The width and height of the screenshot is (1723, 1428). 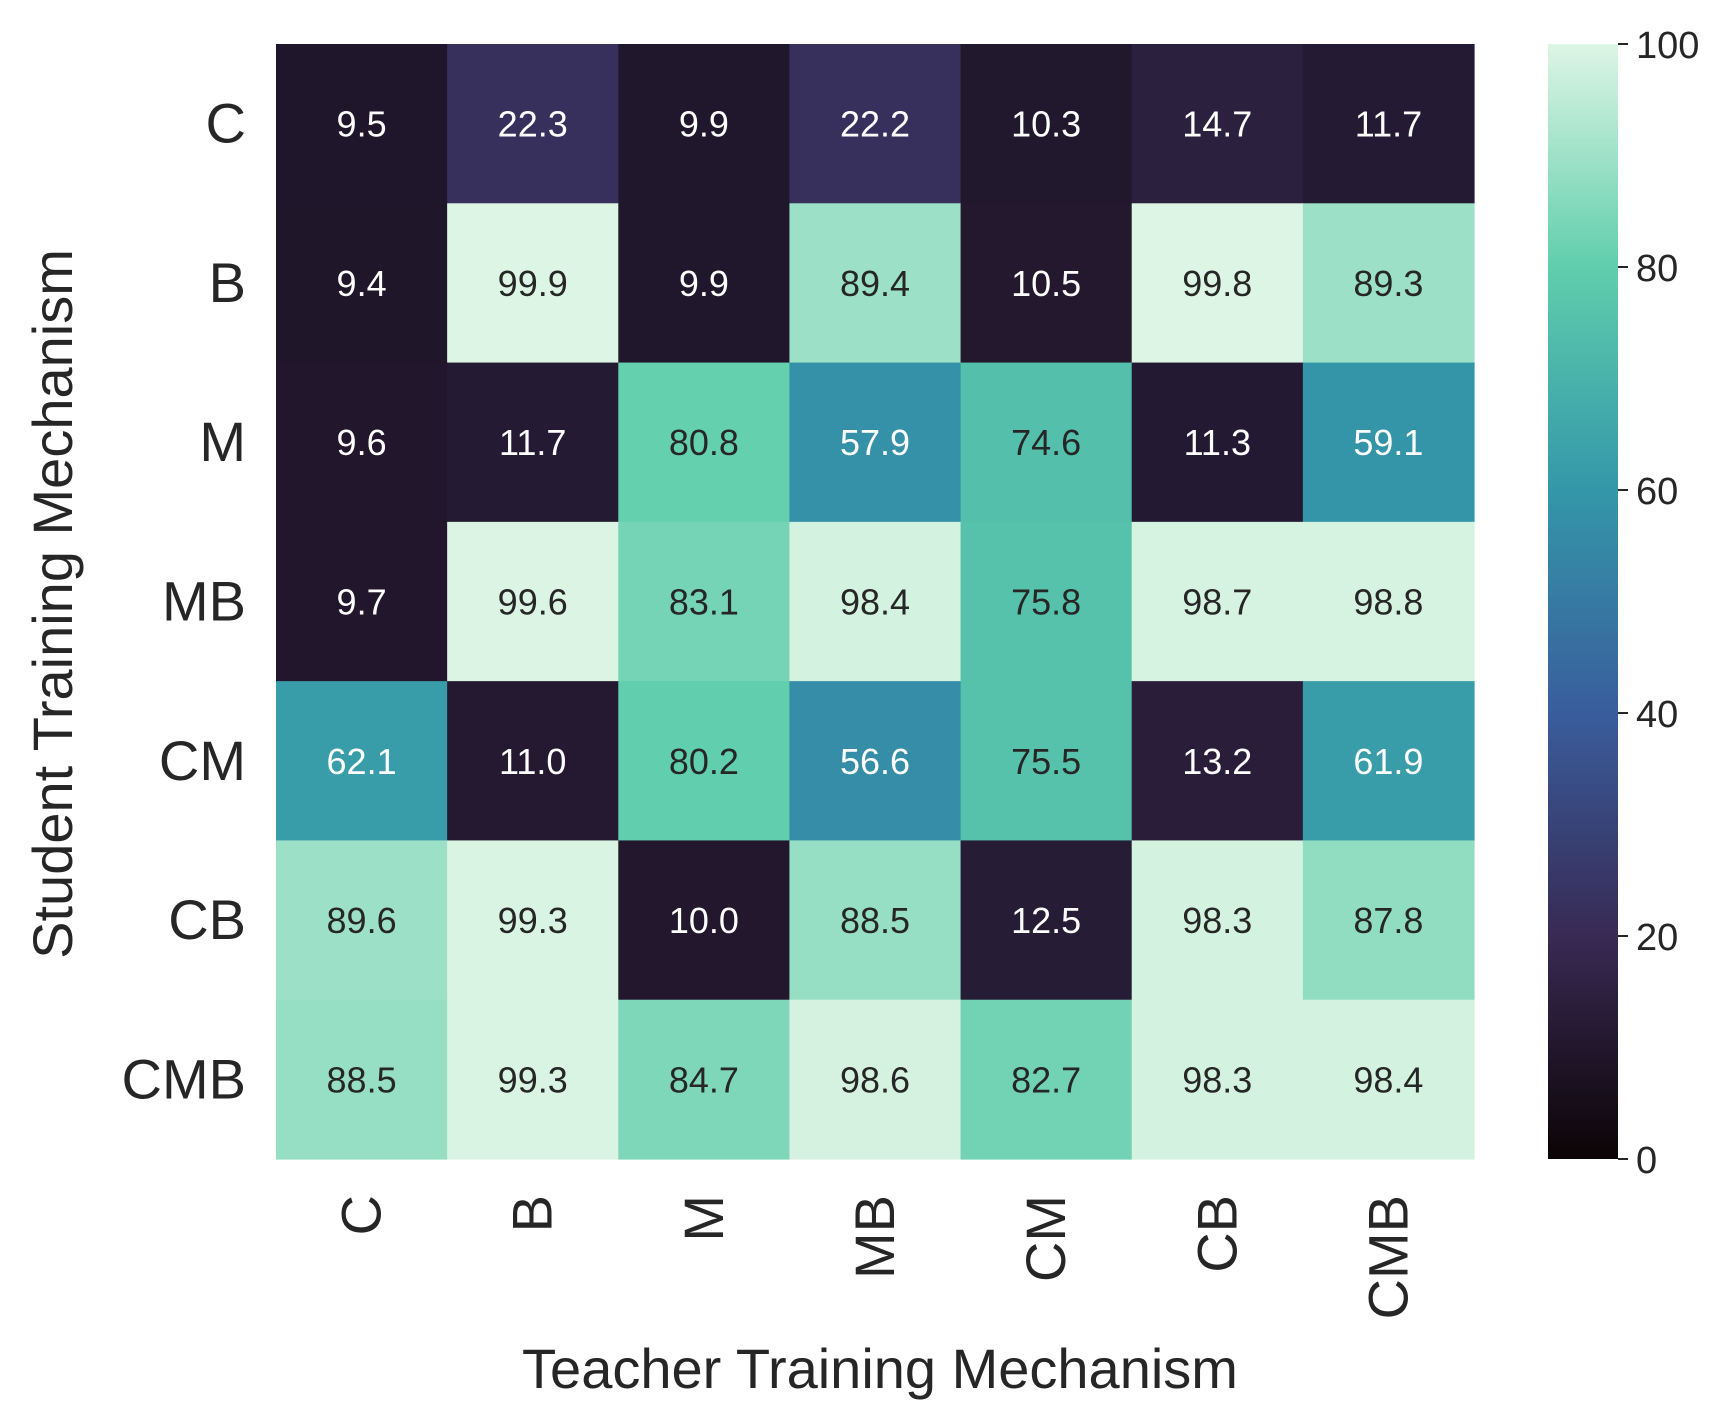 I want to click on heatmap-cell-M-CMB, so click(x=1388, y=442).